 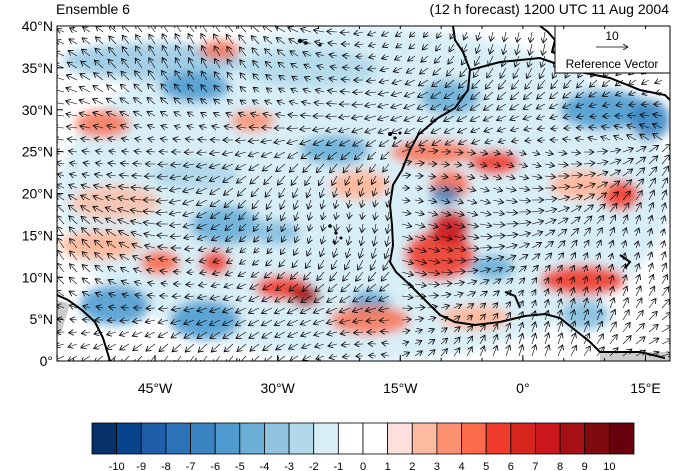 What do you see at coordinates (93, 9) in the screenshot?
I see `plot-title-left: Ensemble 6` at bounding box center [93, 9].